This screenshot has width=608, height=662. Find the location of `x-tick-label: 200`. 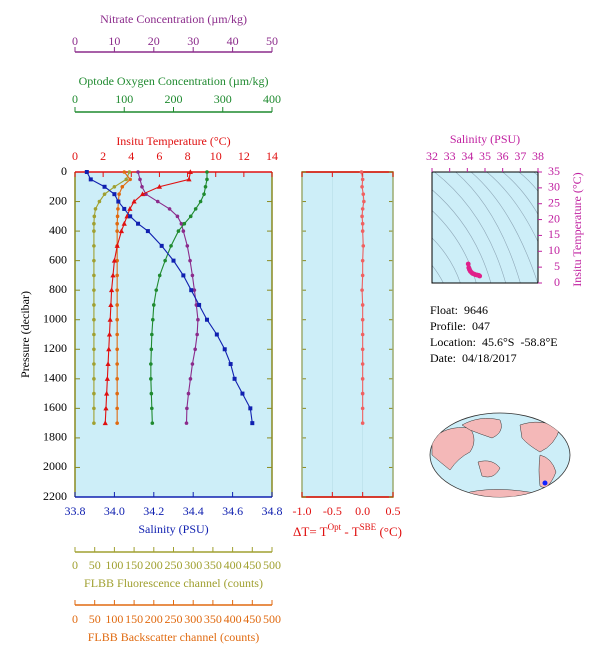

x-tick-label: 200 is located at coordinates (154, 619).